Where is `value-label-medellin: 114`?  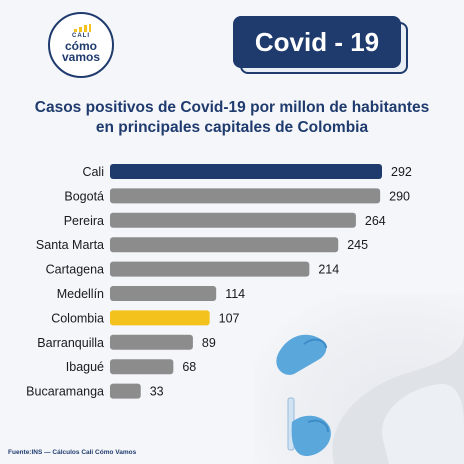
value-label-medellin: 114 is located at coordinates (235, 294).